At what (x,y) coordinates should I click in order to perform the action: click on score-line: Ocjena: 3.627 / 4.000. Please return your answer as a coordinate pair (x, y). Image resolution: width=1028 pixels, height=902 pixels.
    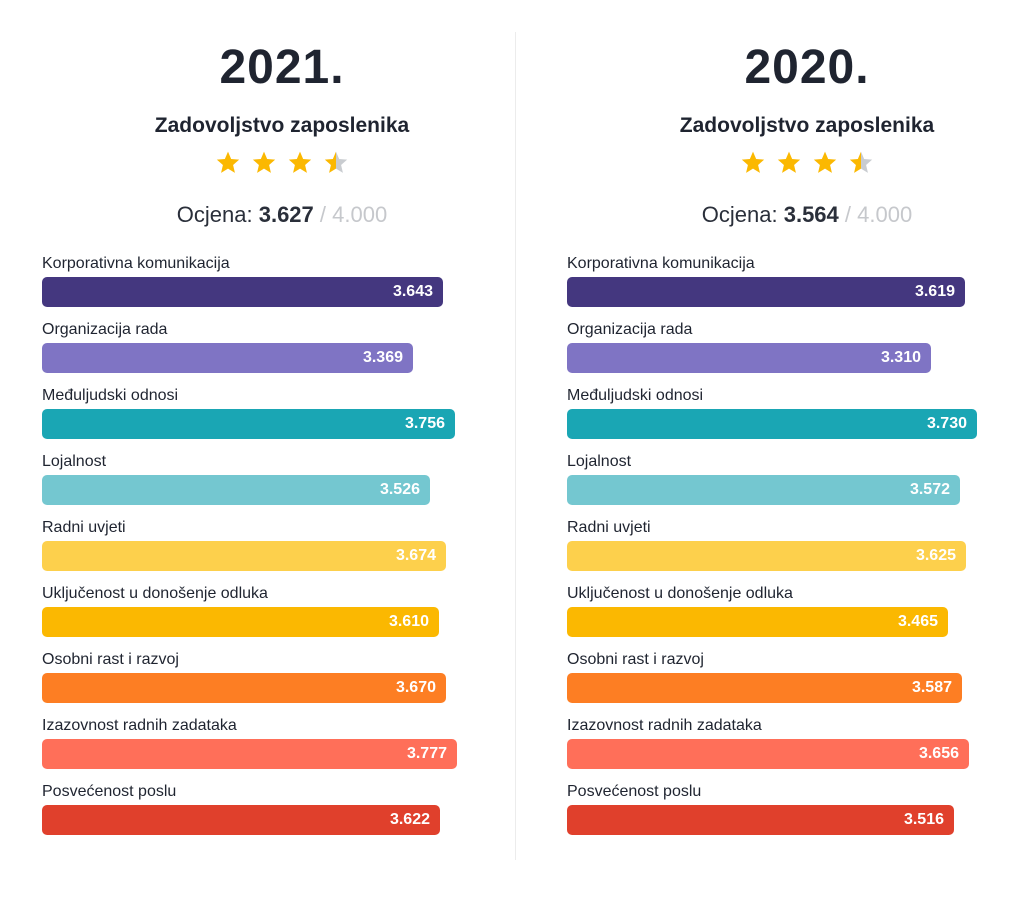
    Looking at the image, I should click on (282, 215).